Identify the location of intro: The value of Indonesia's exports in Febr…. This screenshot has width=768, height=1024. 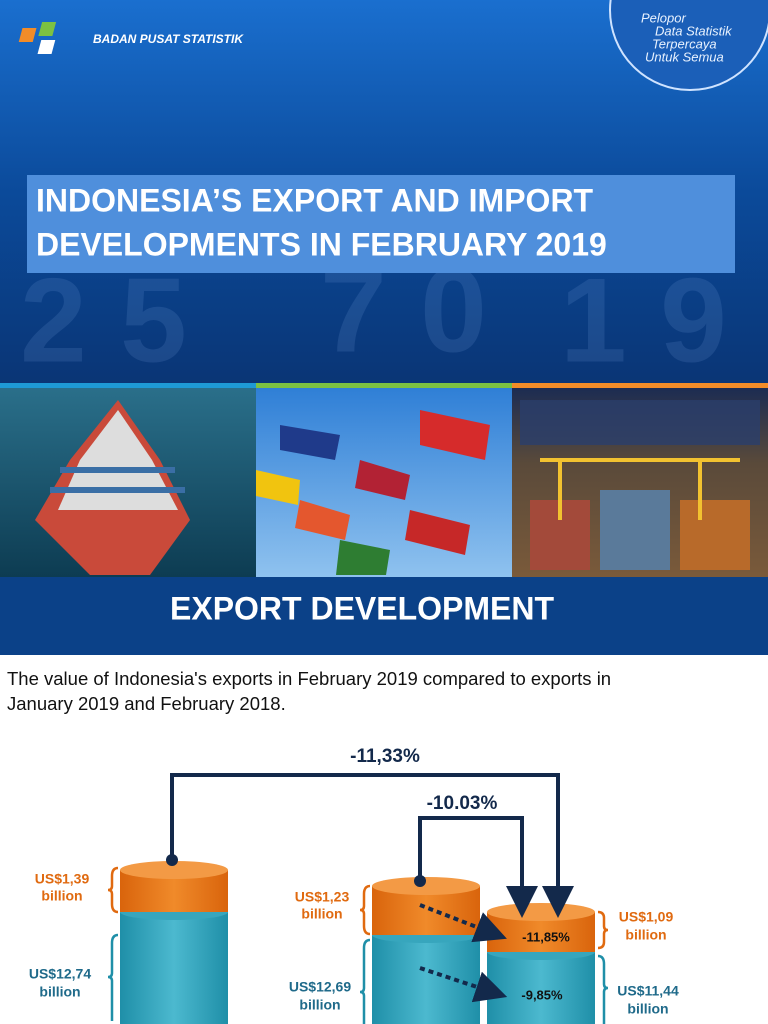
(309, 678).